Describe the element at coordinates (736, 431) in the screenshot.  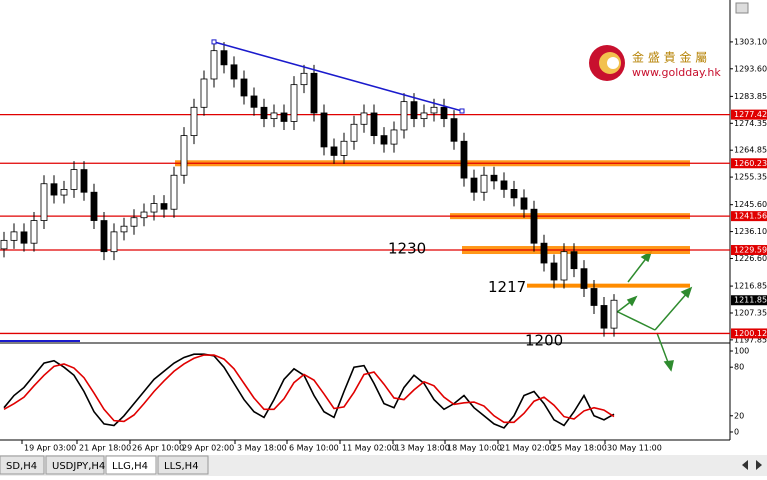
I see `y-tick-label: 0` at that location.